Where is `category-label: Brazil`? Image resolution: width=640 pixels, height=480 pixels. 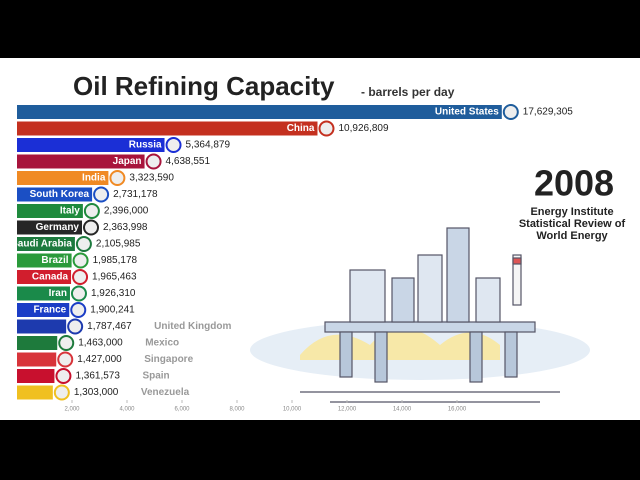
category-label: Brazil is located at coordinates (54, 260).